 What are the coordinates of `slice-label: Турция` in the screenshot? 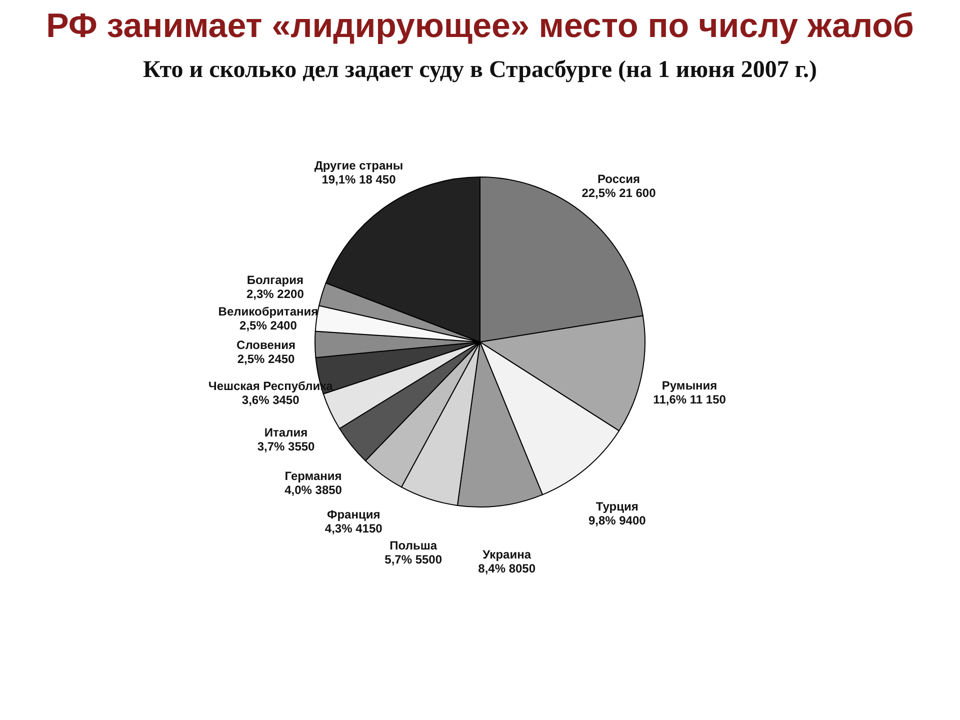 It's located at (617, 506).